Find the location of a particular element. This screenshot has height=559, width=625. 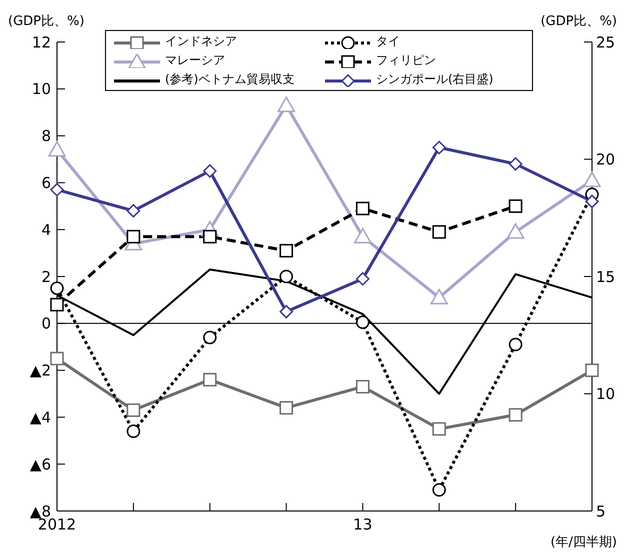

y2-tick-label: 10 is located at coordinates (606, 394).